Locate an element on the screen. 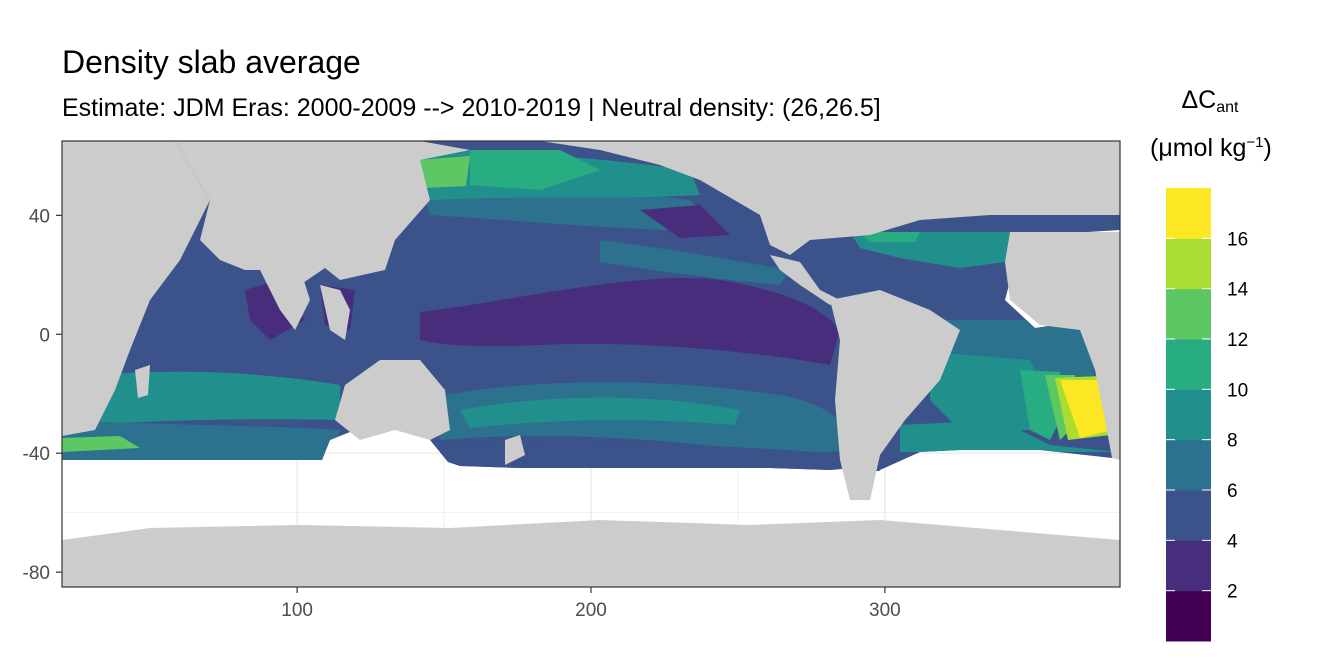  antarctica-land is located at coordinates (591, 553).